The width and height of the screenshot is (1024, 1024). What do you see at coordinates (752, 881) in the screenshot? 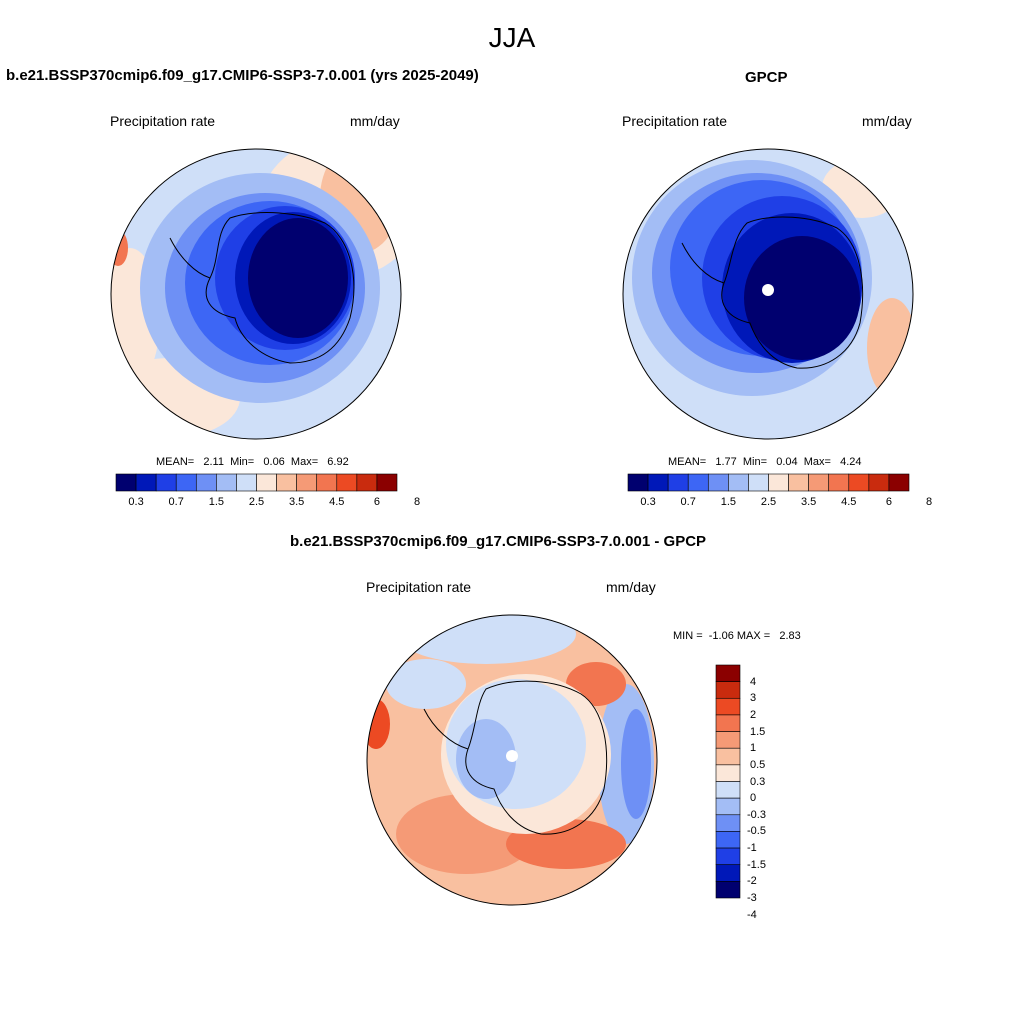
I see `colorbar-tick-label: -2` at bounding box center [752, 881].